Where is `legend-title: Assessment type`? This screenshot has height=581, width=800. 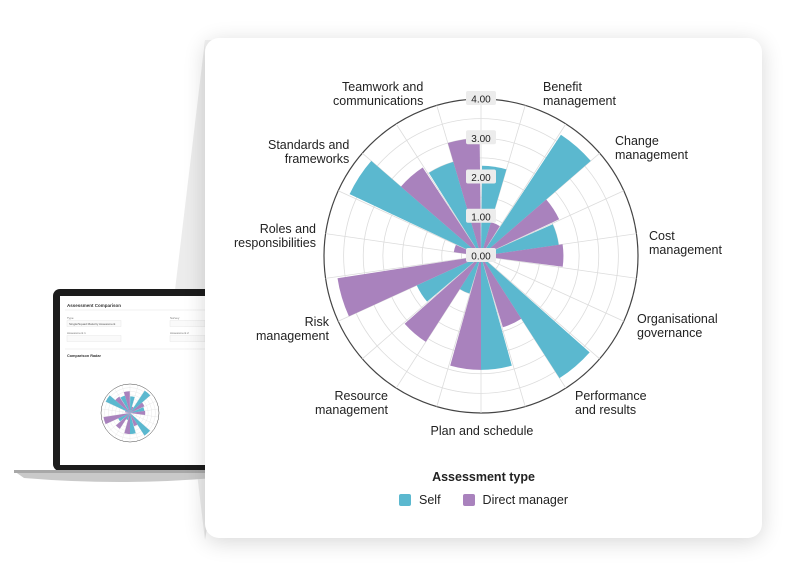
legend-title: Assessment type is located at coordinates (483, 477).